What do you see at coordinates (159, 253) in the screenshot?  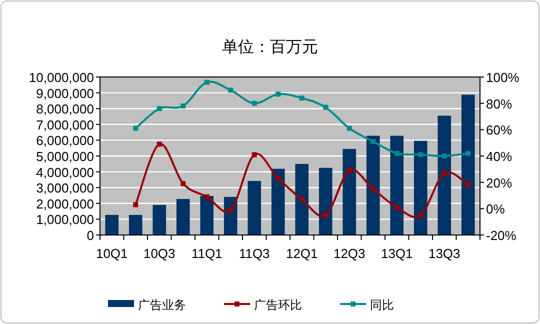 I see `x-tick-label: 10Q3` at bounding box center [159, 253].